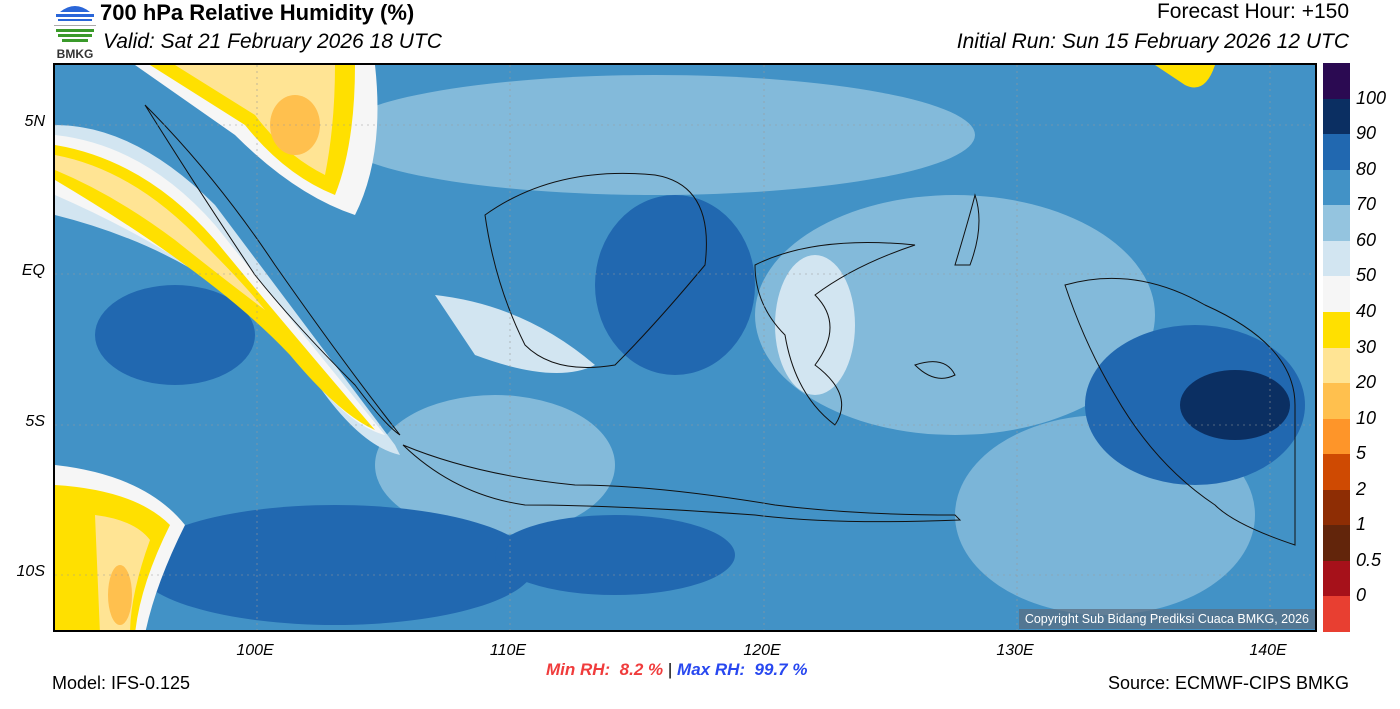  I want to click on colorbar-label: 80, so click(1366, 168).